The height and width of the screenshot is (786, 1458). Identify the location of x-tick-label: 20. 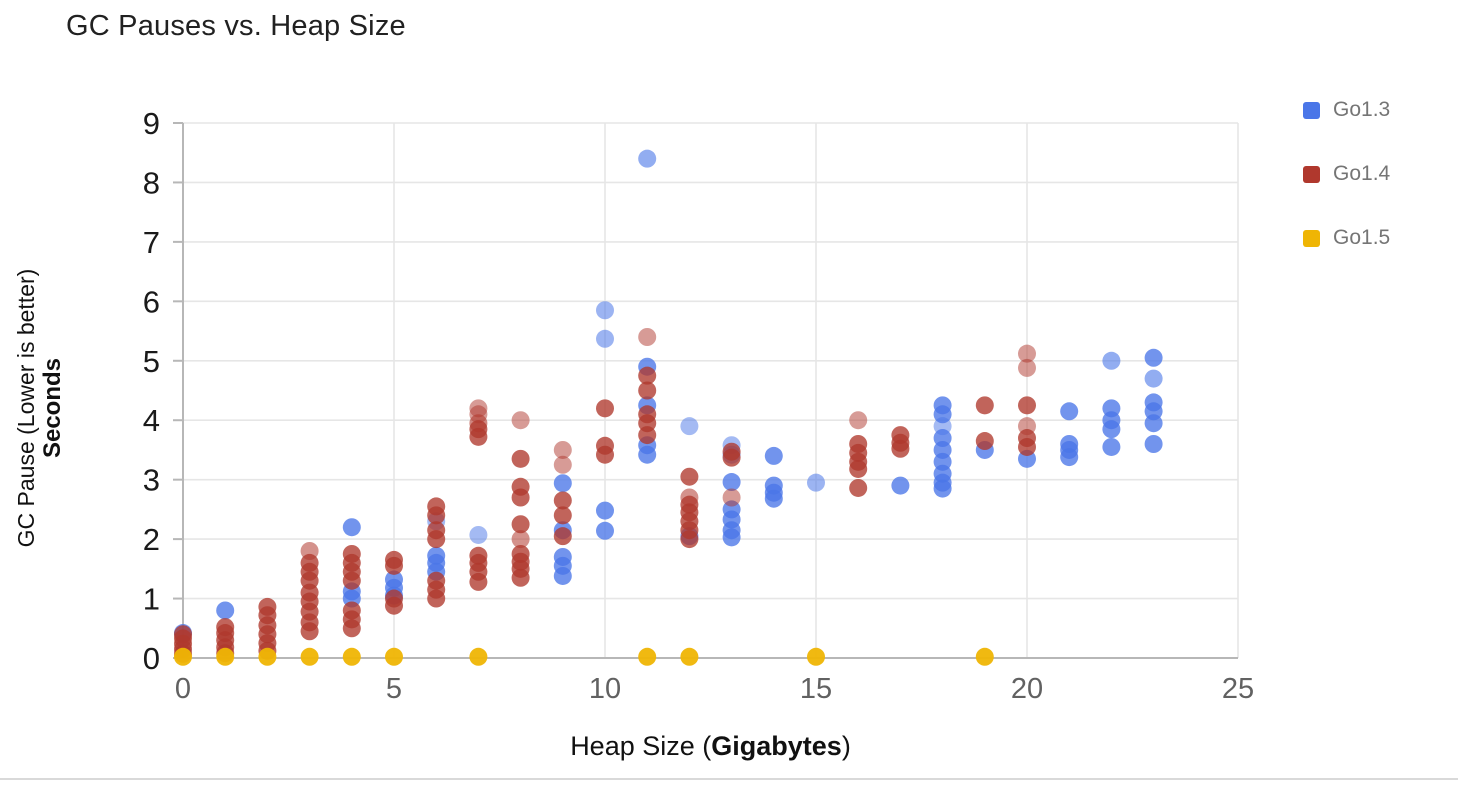
(1027, 689).